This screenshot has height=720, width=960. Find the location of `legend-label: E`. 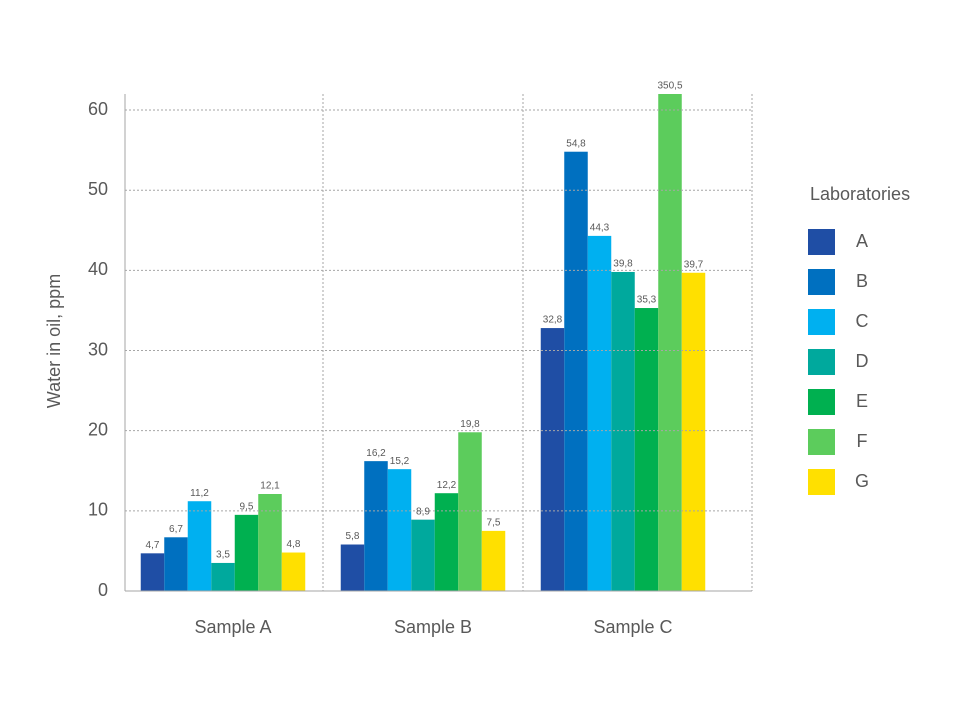

legend-label: E is located at coordinates (862, 401).